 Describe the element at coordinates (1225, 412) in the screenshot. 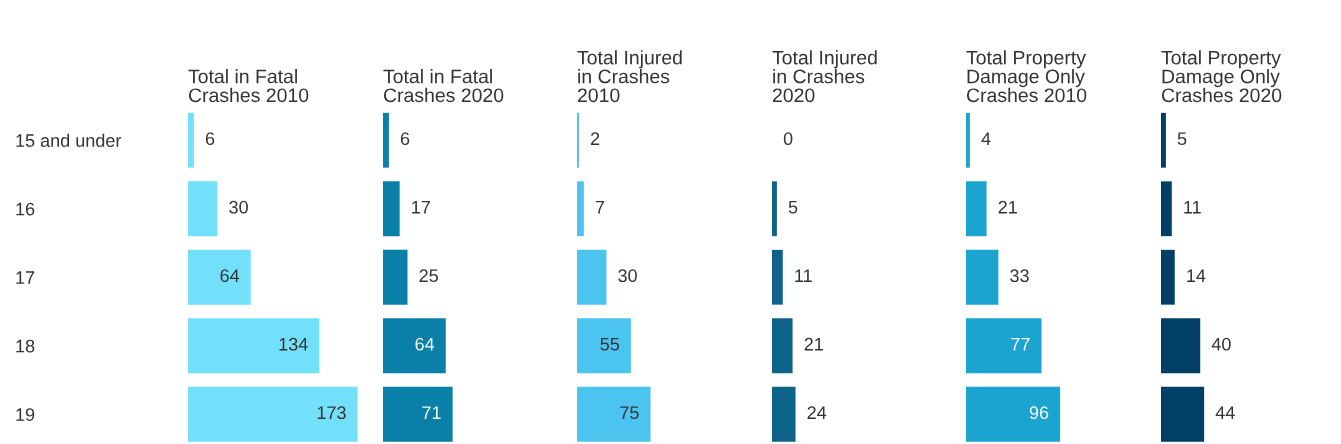

I see `data-label: 44` at that location.